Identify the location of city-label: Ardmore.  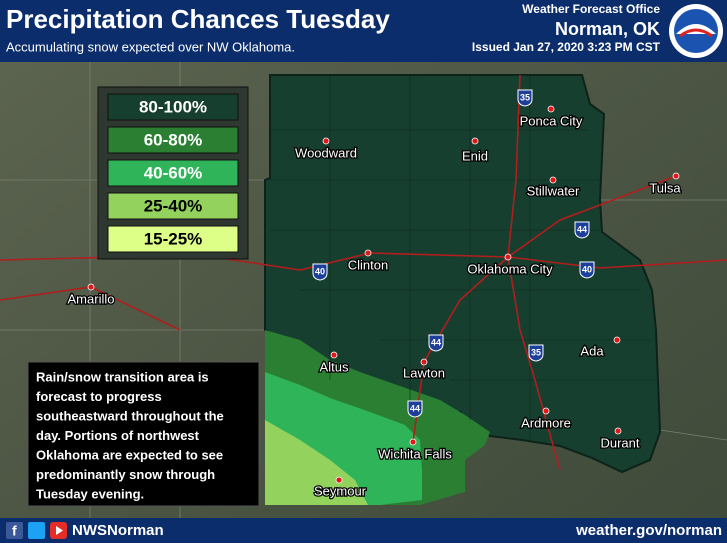
(546, 422).